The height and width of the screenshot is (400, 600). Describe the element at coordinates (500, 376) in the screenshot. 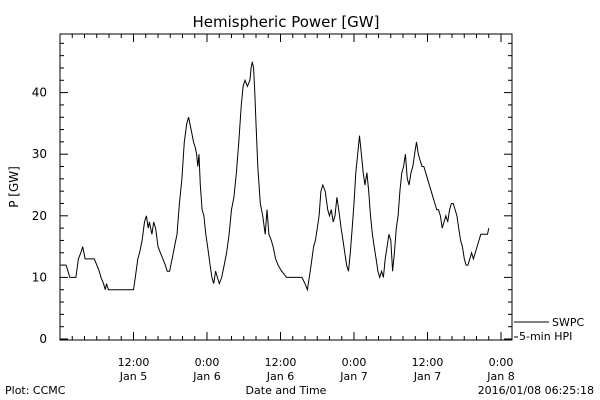

I see `x-tick-label-date: Jan 8` at that location.